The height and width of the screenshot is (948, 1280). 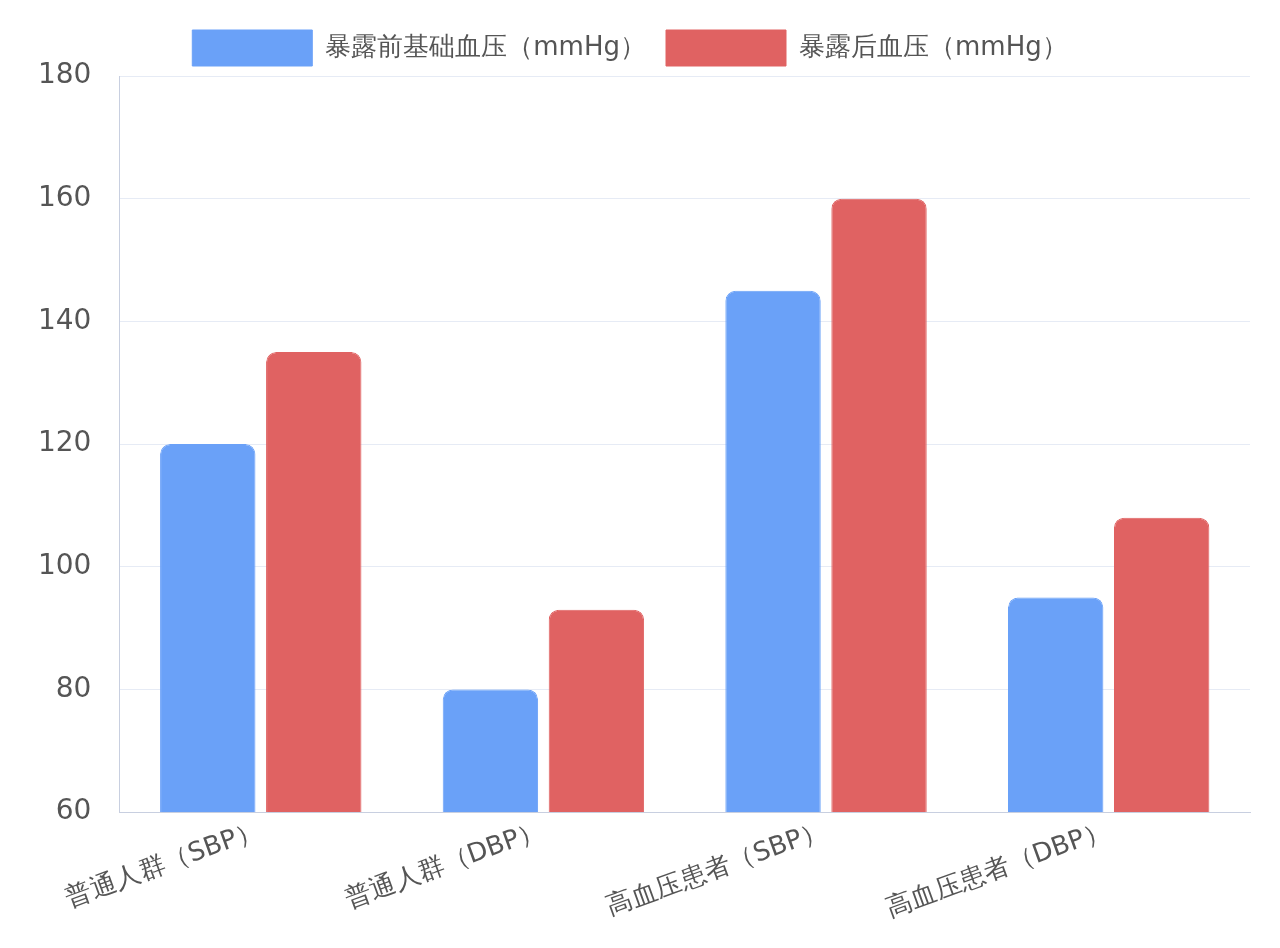 What do you see at coordinates (73, 810) in the screenshot?
I see `y-tick-label: 60` at bounding box center [73, 810].